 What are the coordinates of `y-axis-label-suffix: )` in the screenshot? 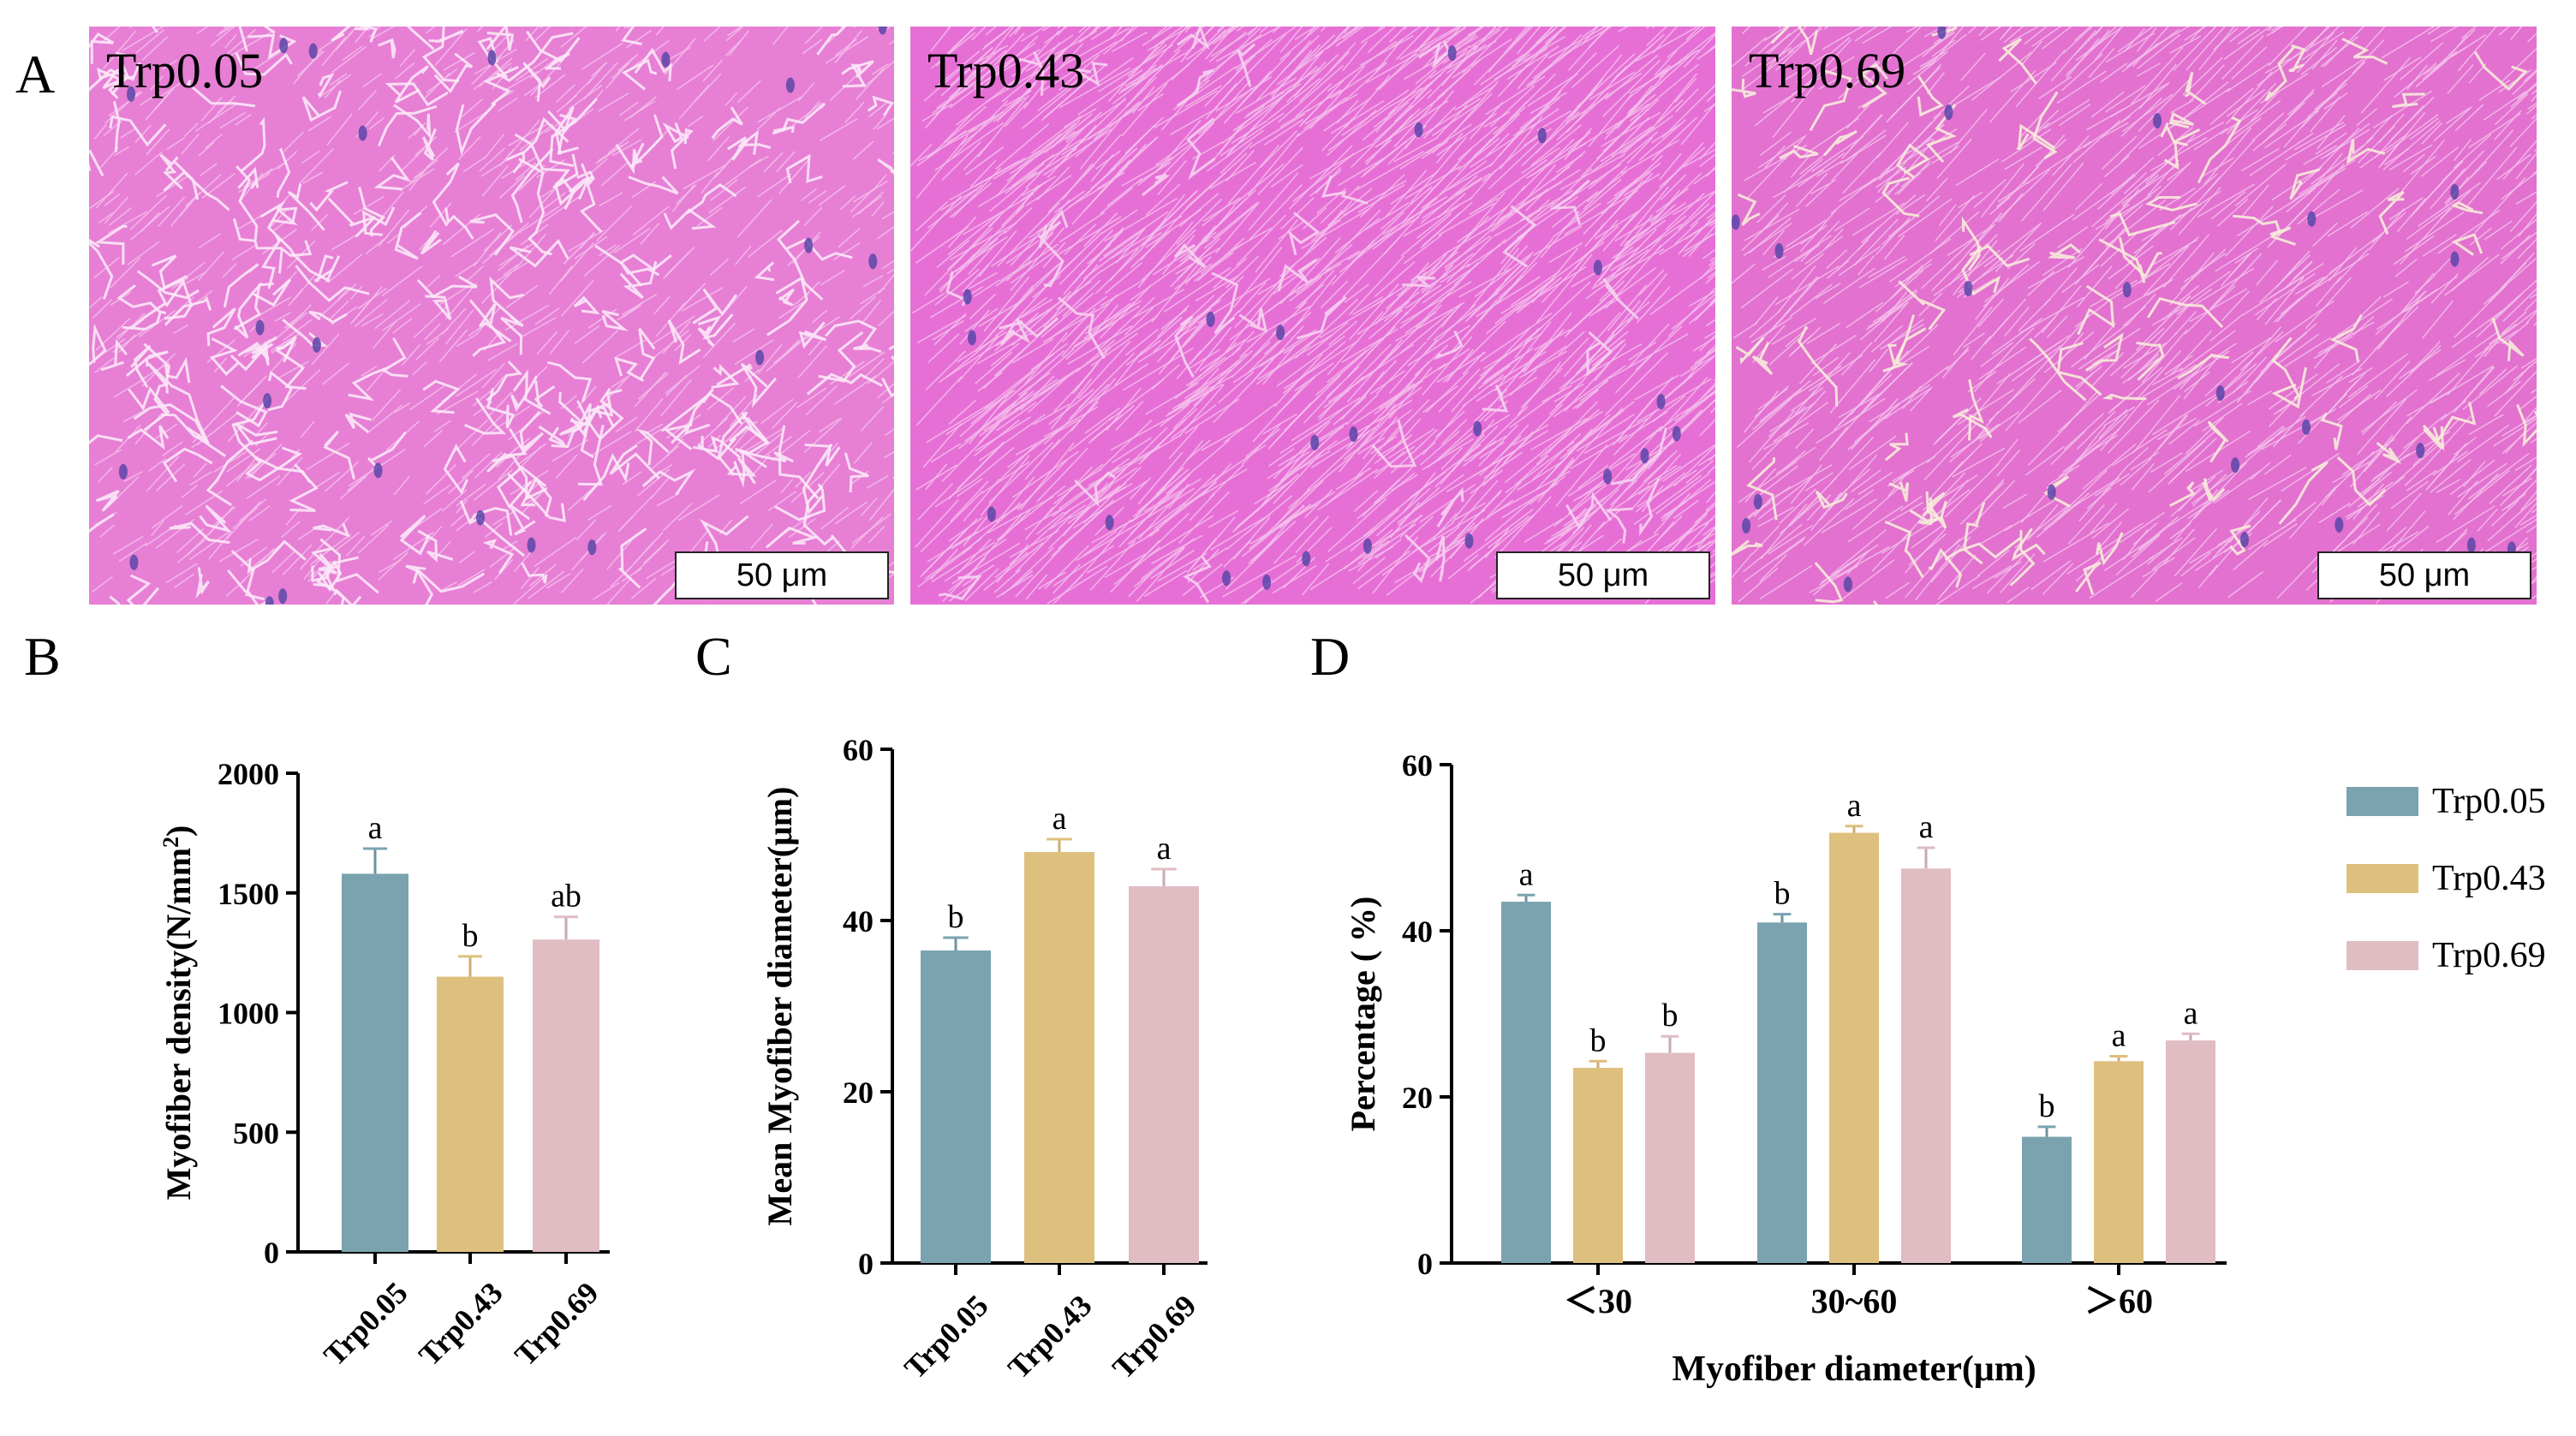 It's located at (178, 831).